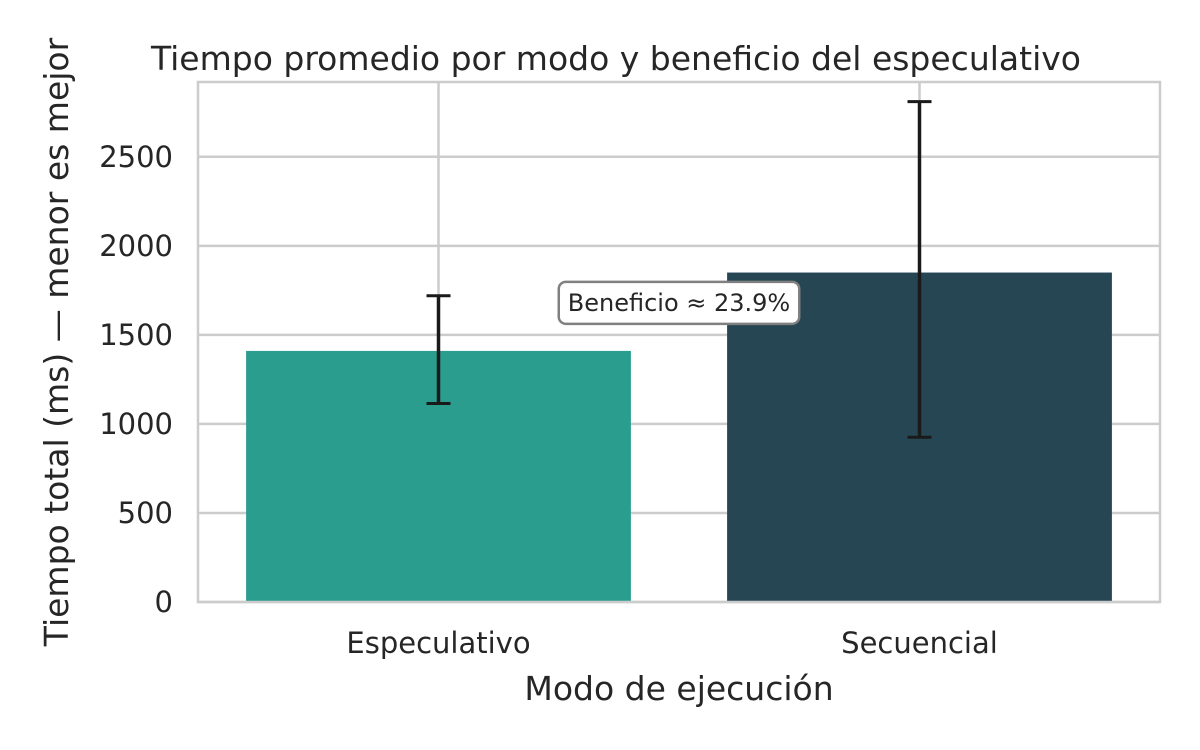  Describe the element at coordinates (136, 424) in the screenshot. I see `y-tick-label: 1000` at that location.